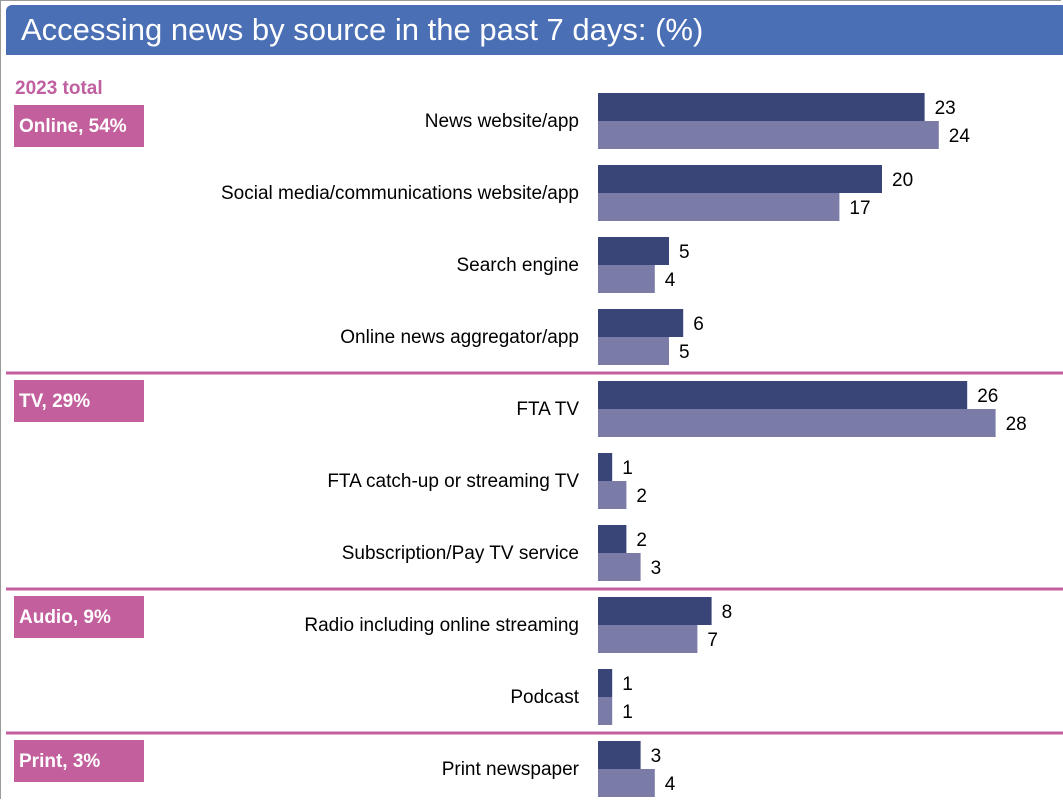  I want to click on group-badge-label: Print, 3%, so click(59, 761).